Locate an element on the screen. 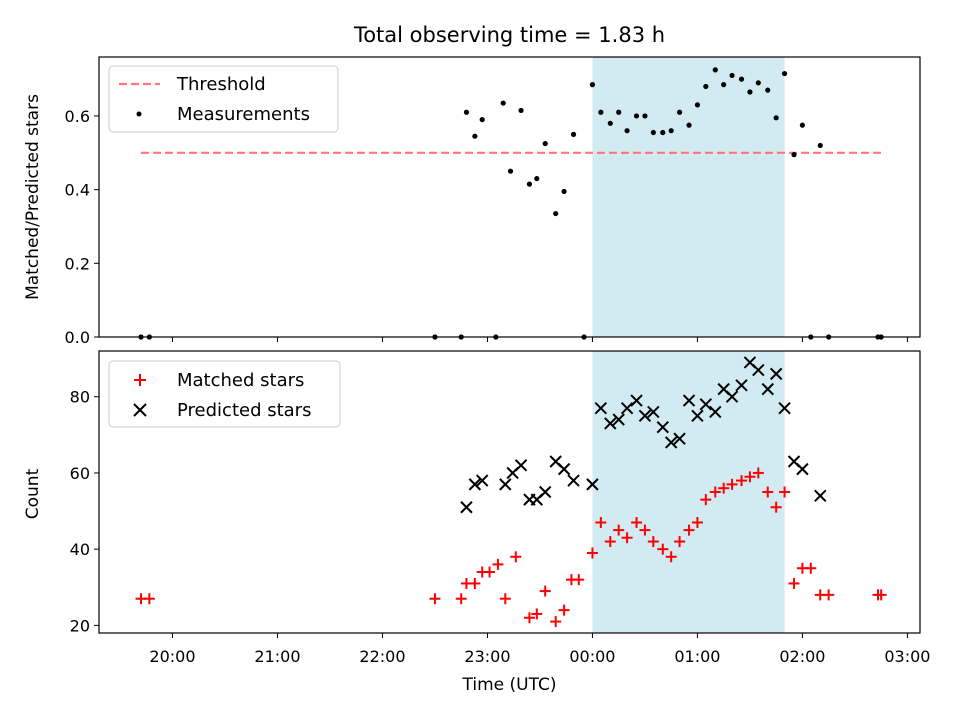 The image size is (960, 720). x-tick-label: 02:00 is located at coordinates (802, 656).